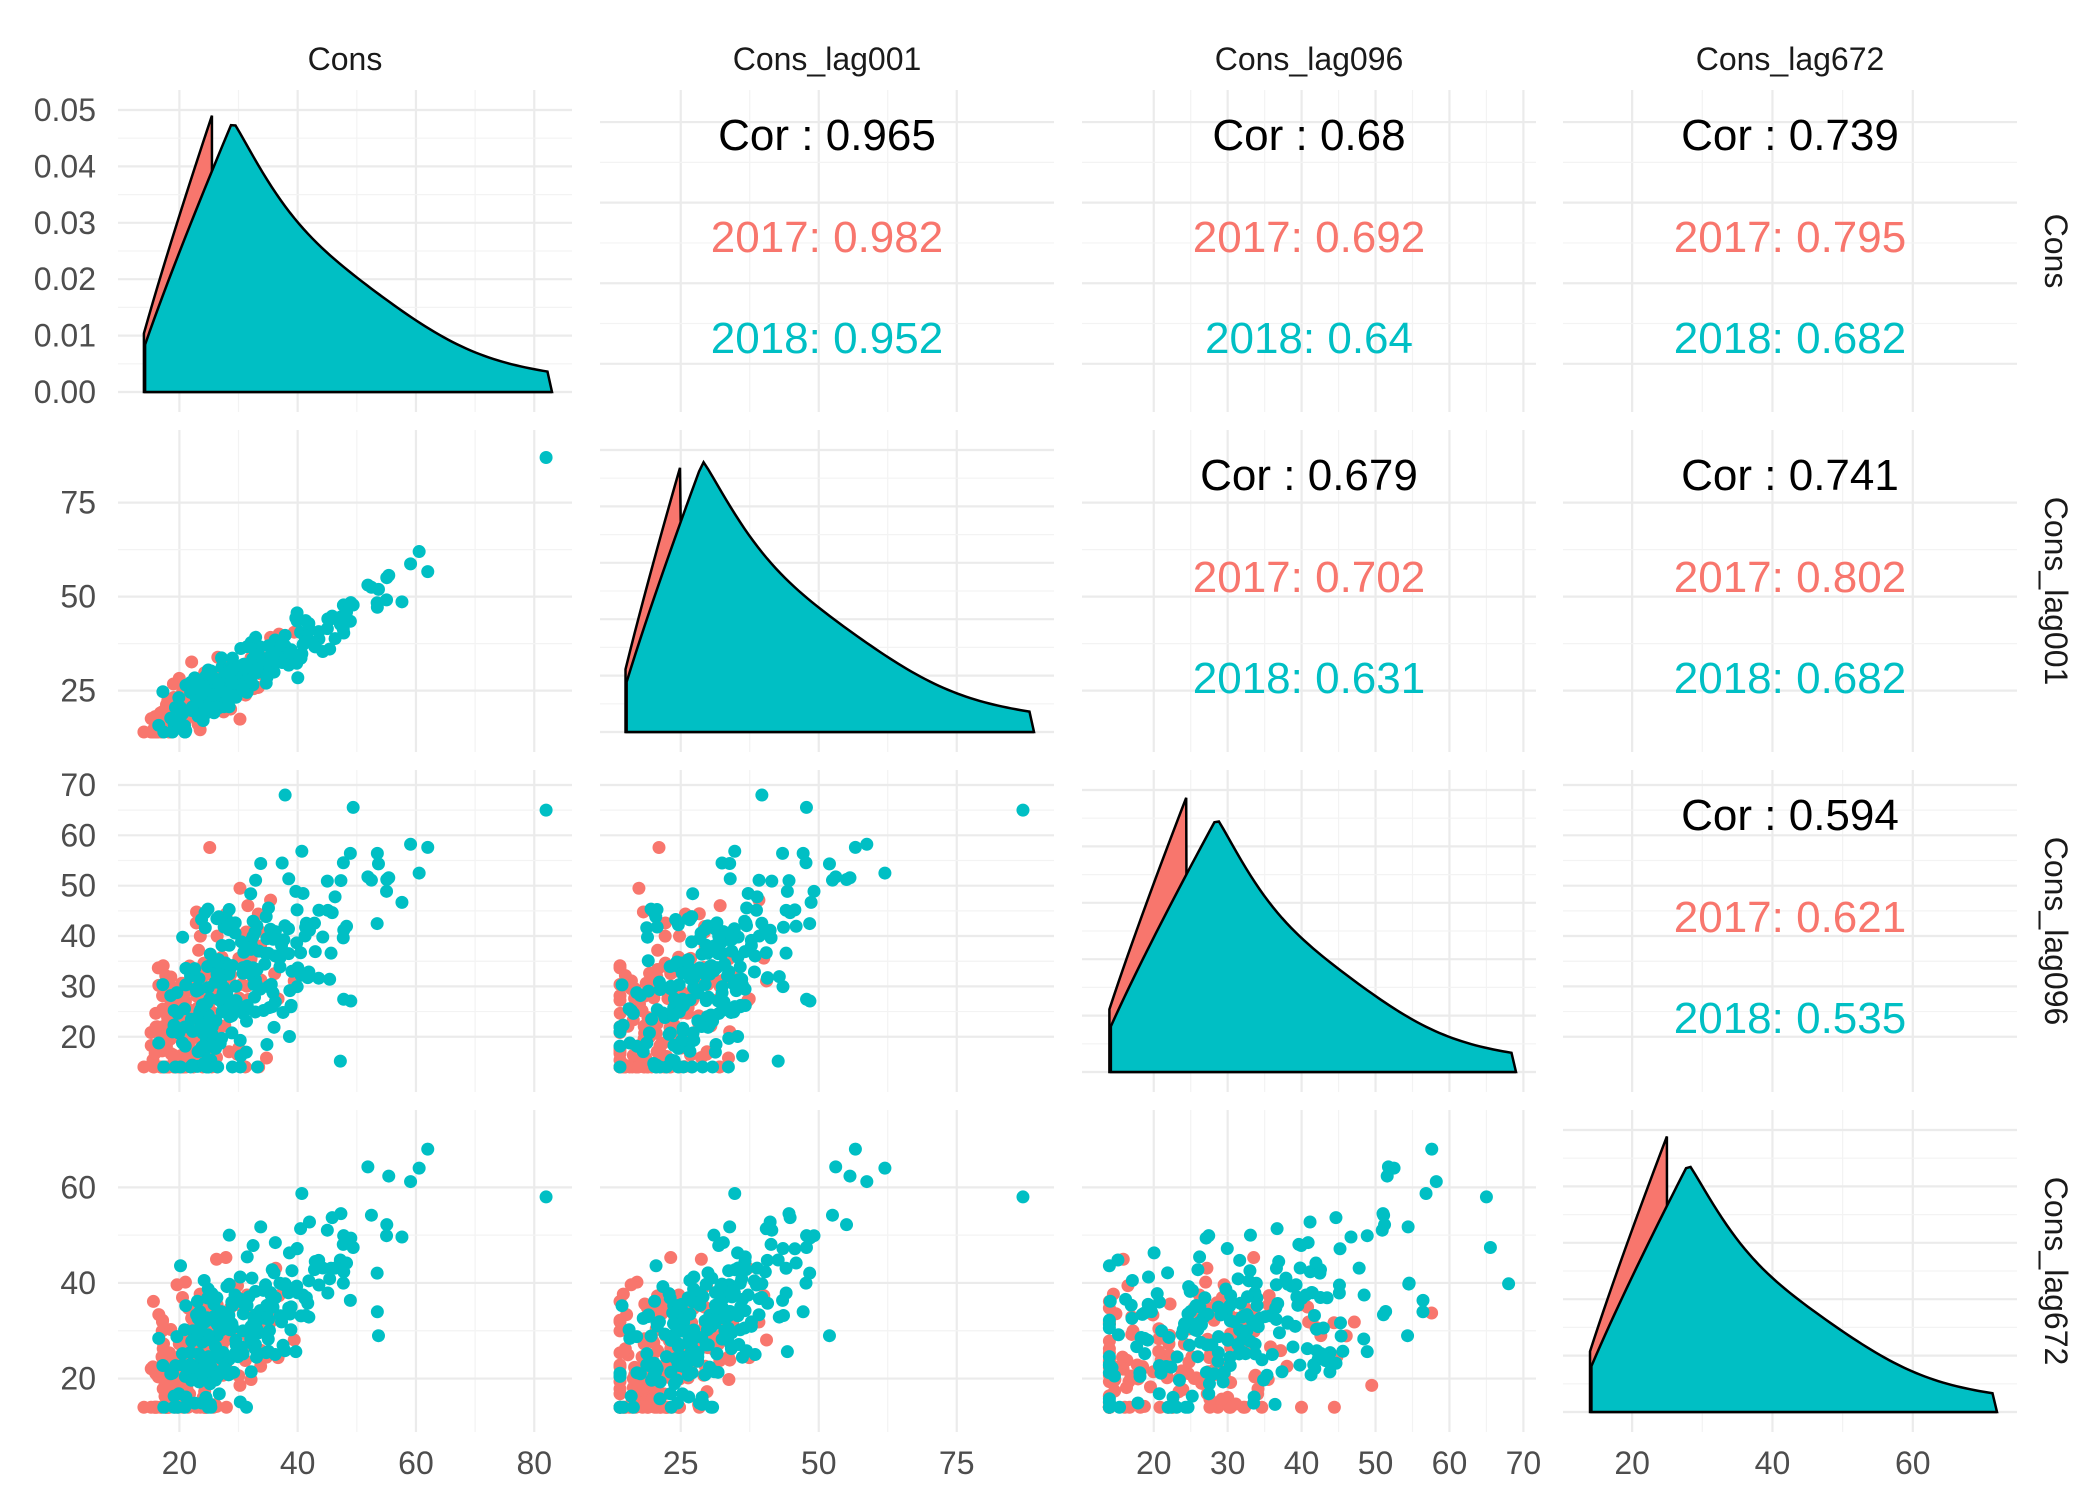 The image size is (2100, 1500). What do you see at coordinates (827, 59) in the screenshot?
I see `strip-top-cons_lag001: Cons_lag001` at bounding box center [827, 59].